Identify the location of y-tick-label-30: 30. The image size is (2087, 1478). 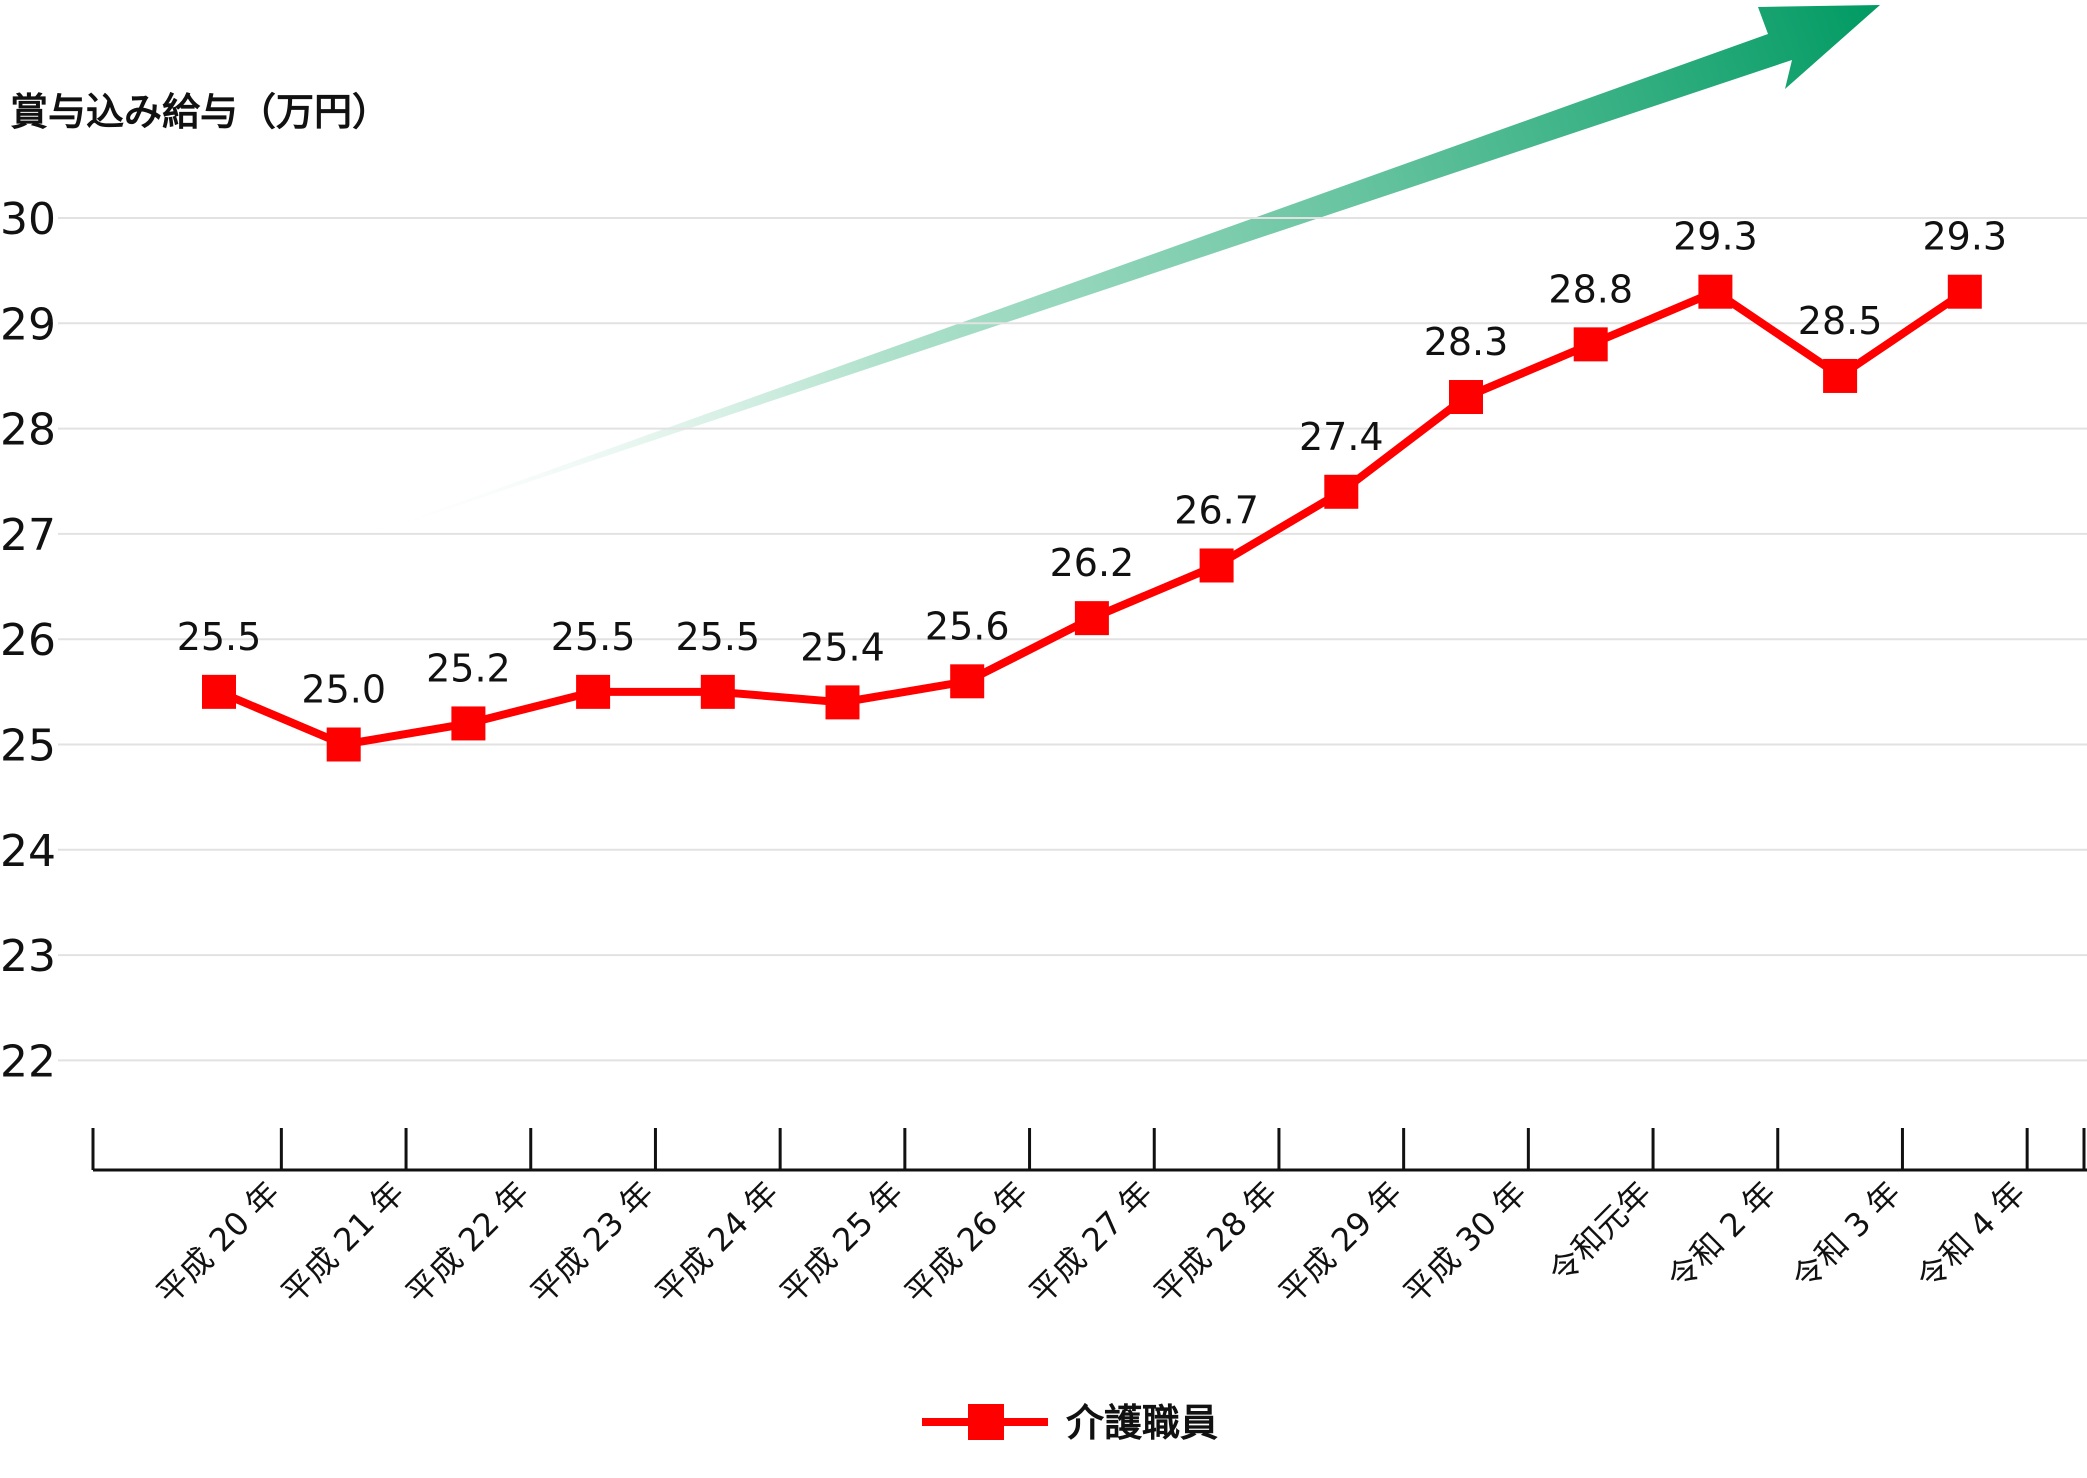
(28, 219).